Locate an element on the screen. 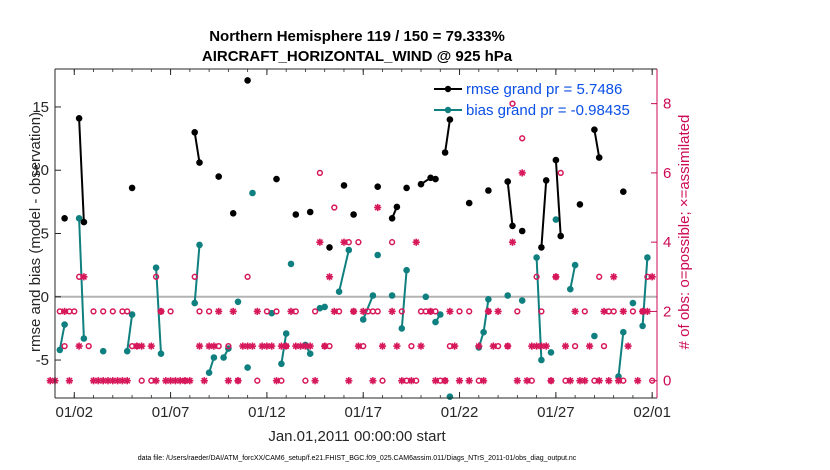 This screenshot has width=830, height=470. x-tick-label: 01/22 is located at coordinates (460, 412).